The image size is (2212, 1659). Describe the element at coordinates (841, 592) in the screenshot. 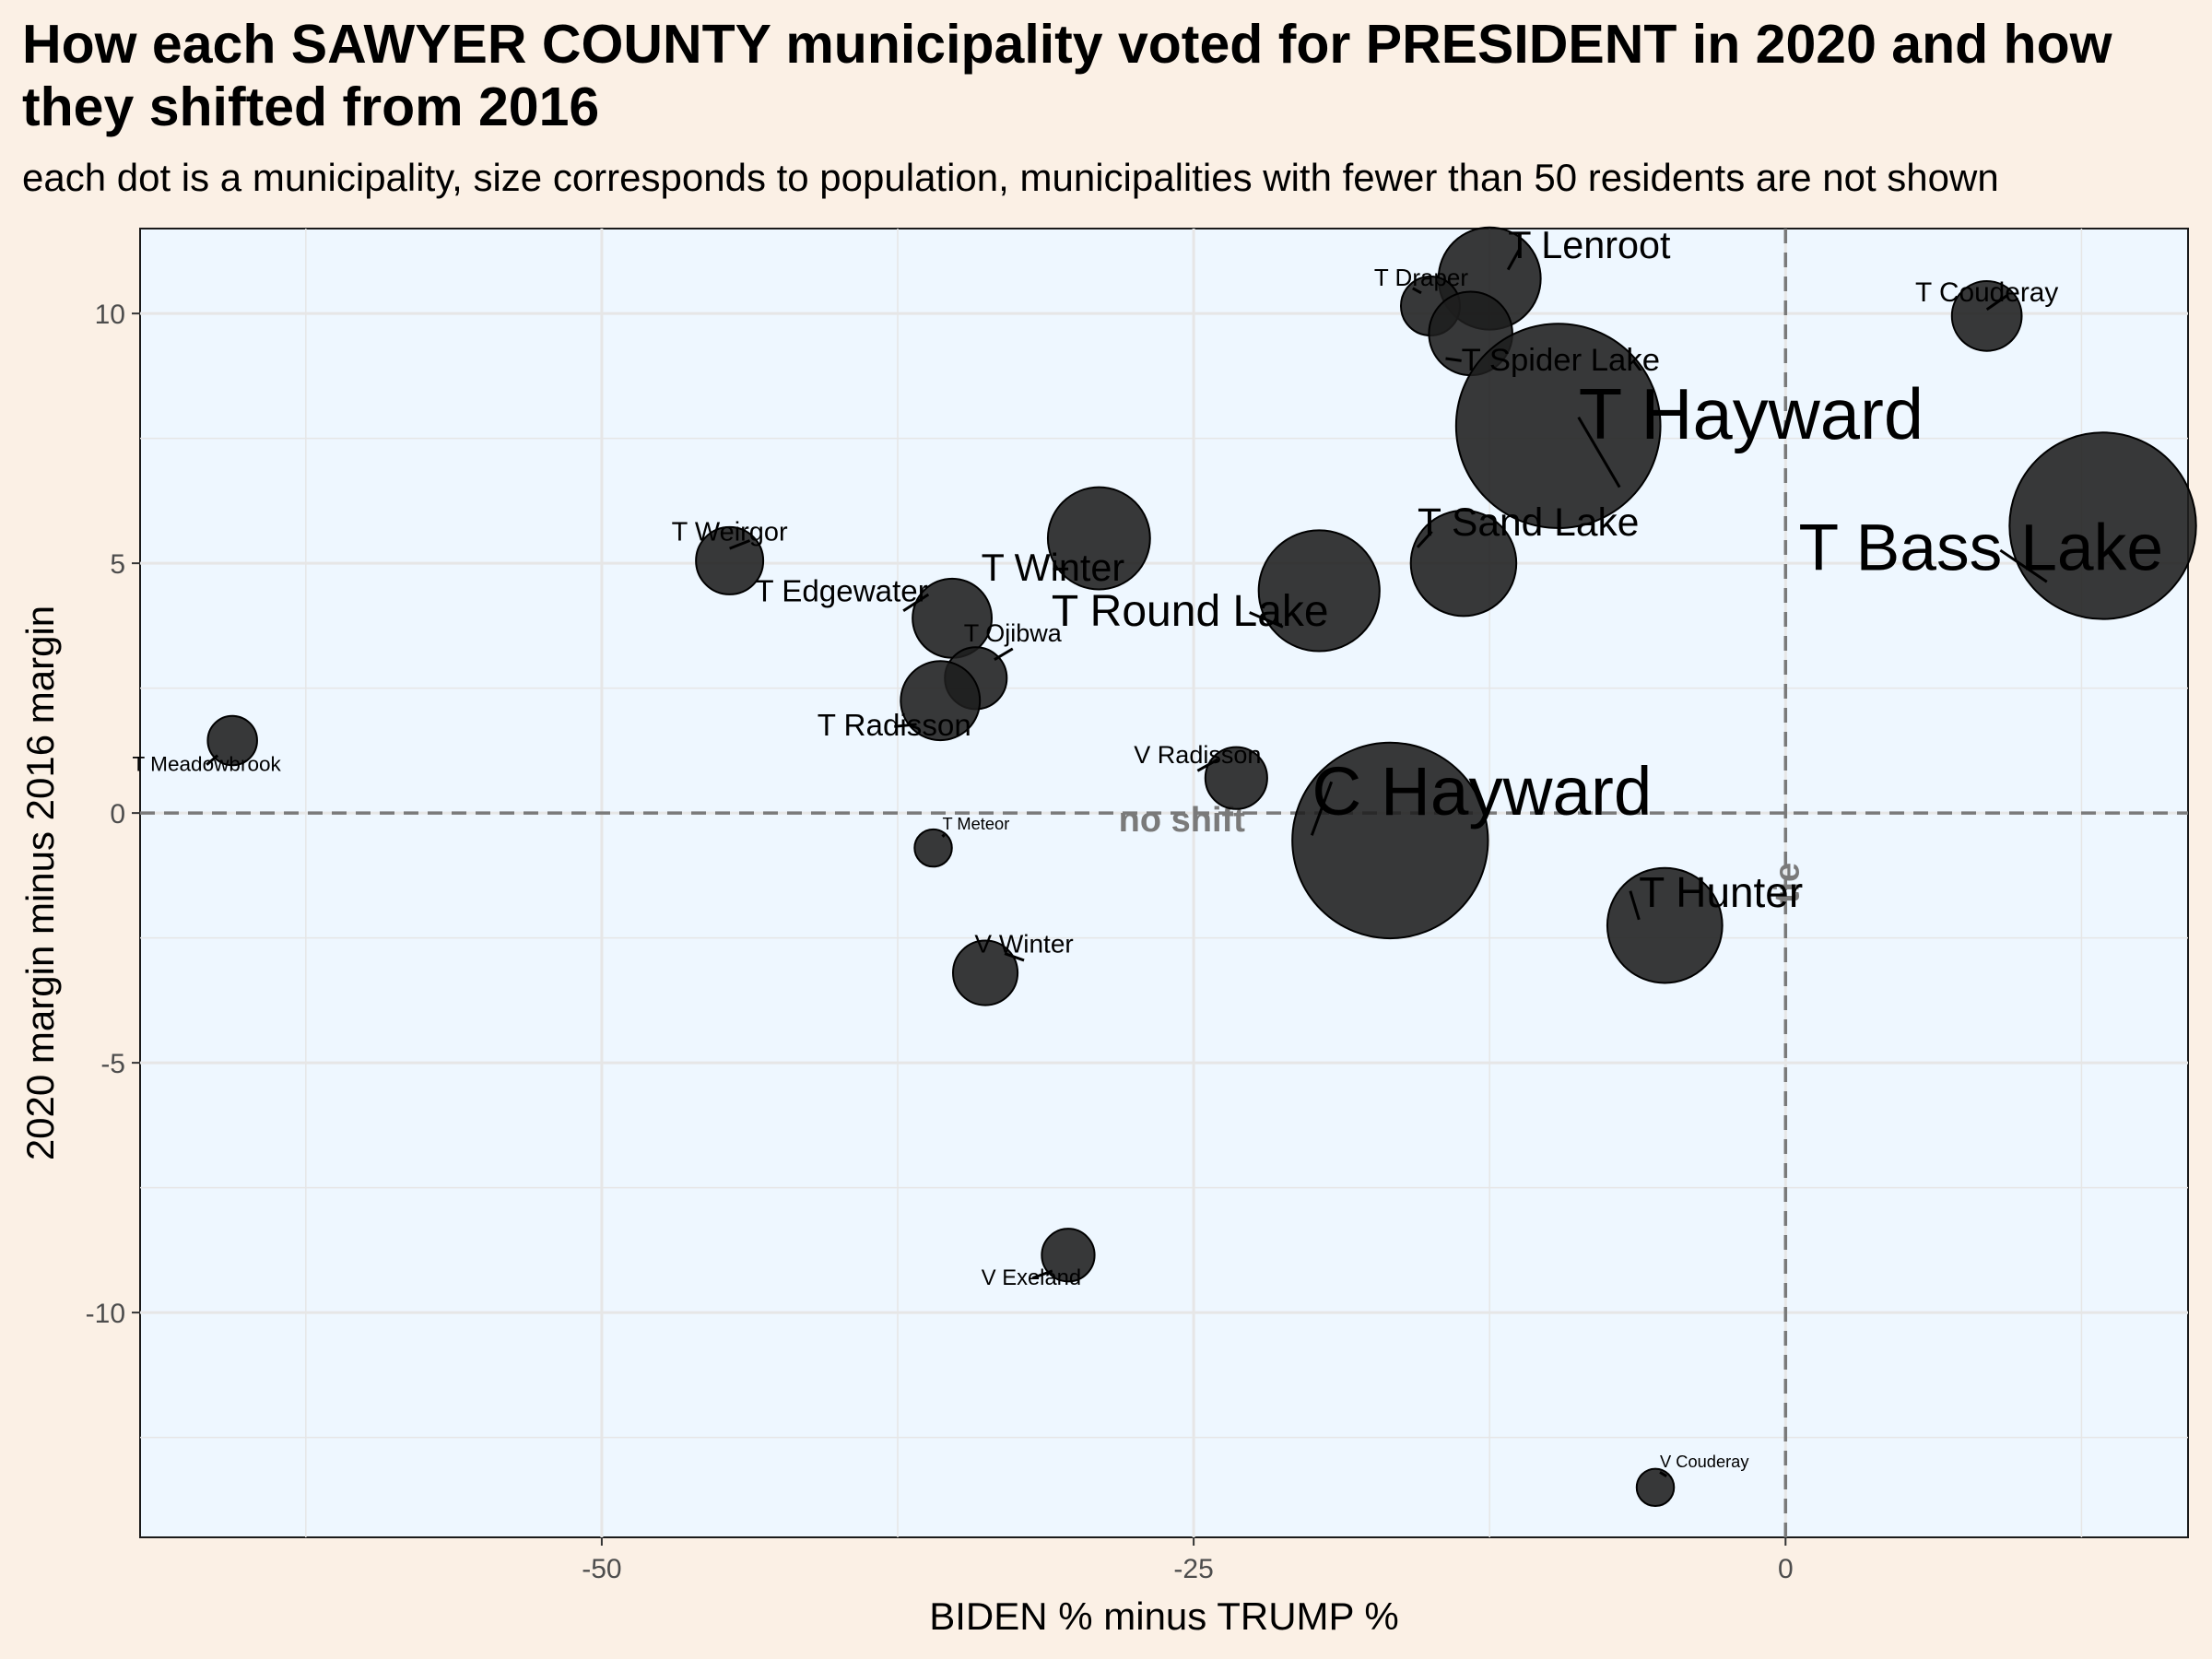

I see `municipality-label: T Edgewater` at that location.